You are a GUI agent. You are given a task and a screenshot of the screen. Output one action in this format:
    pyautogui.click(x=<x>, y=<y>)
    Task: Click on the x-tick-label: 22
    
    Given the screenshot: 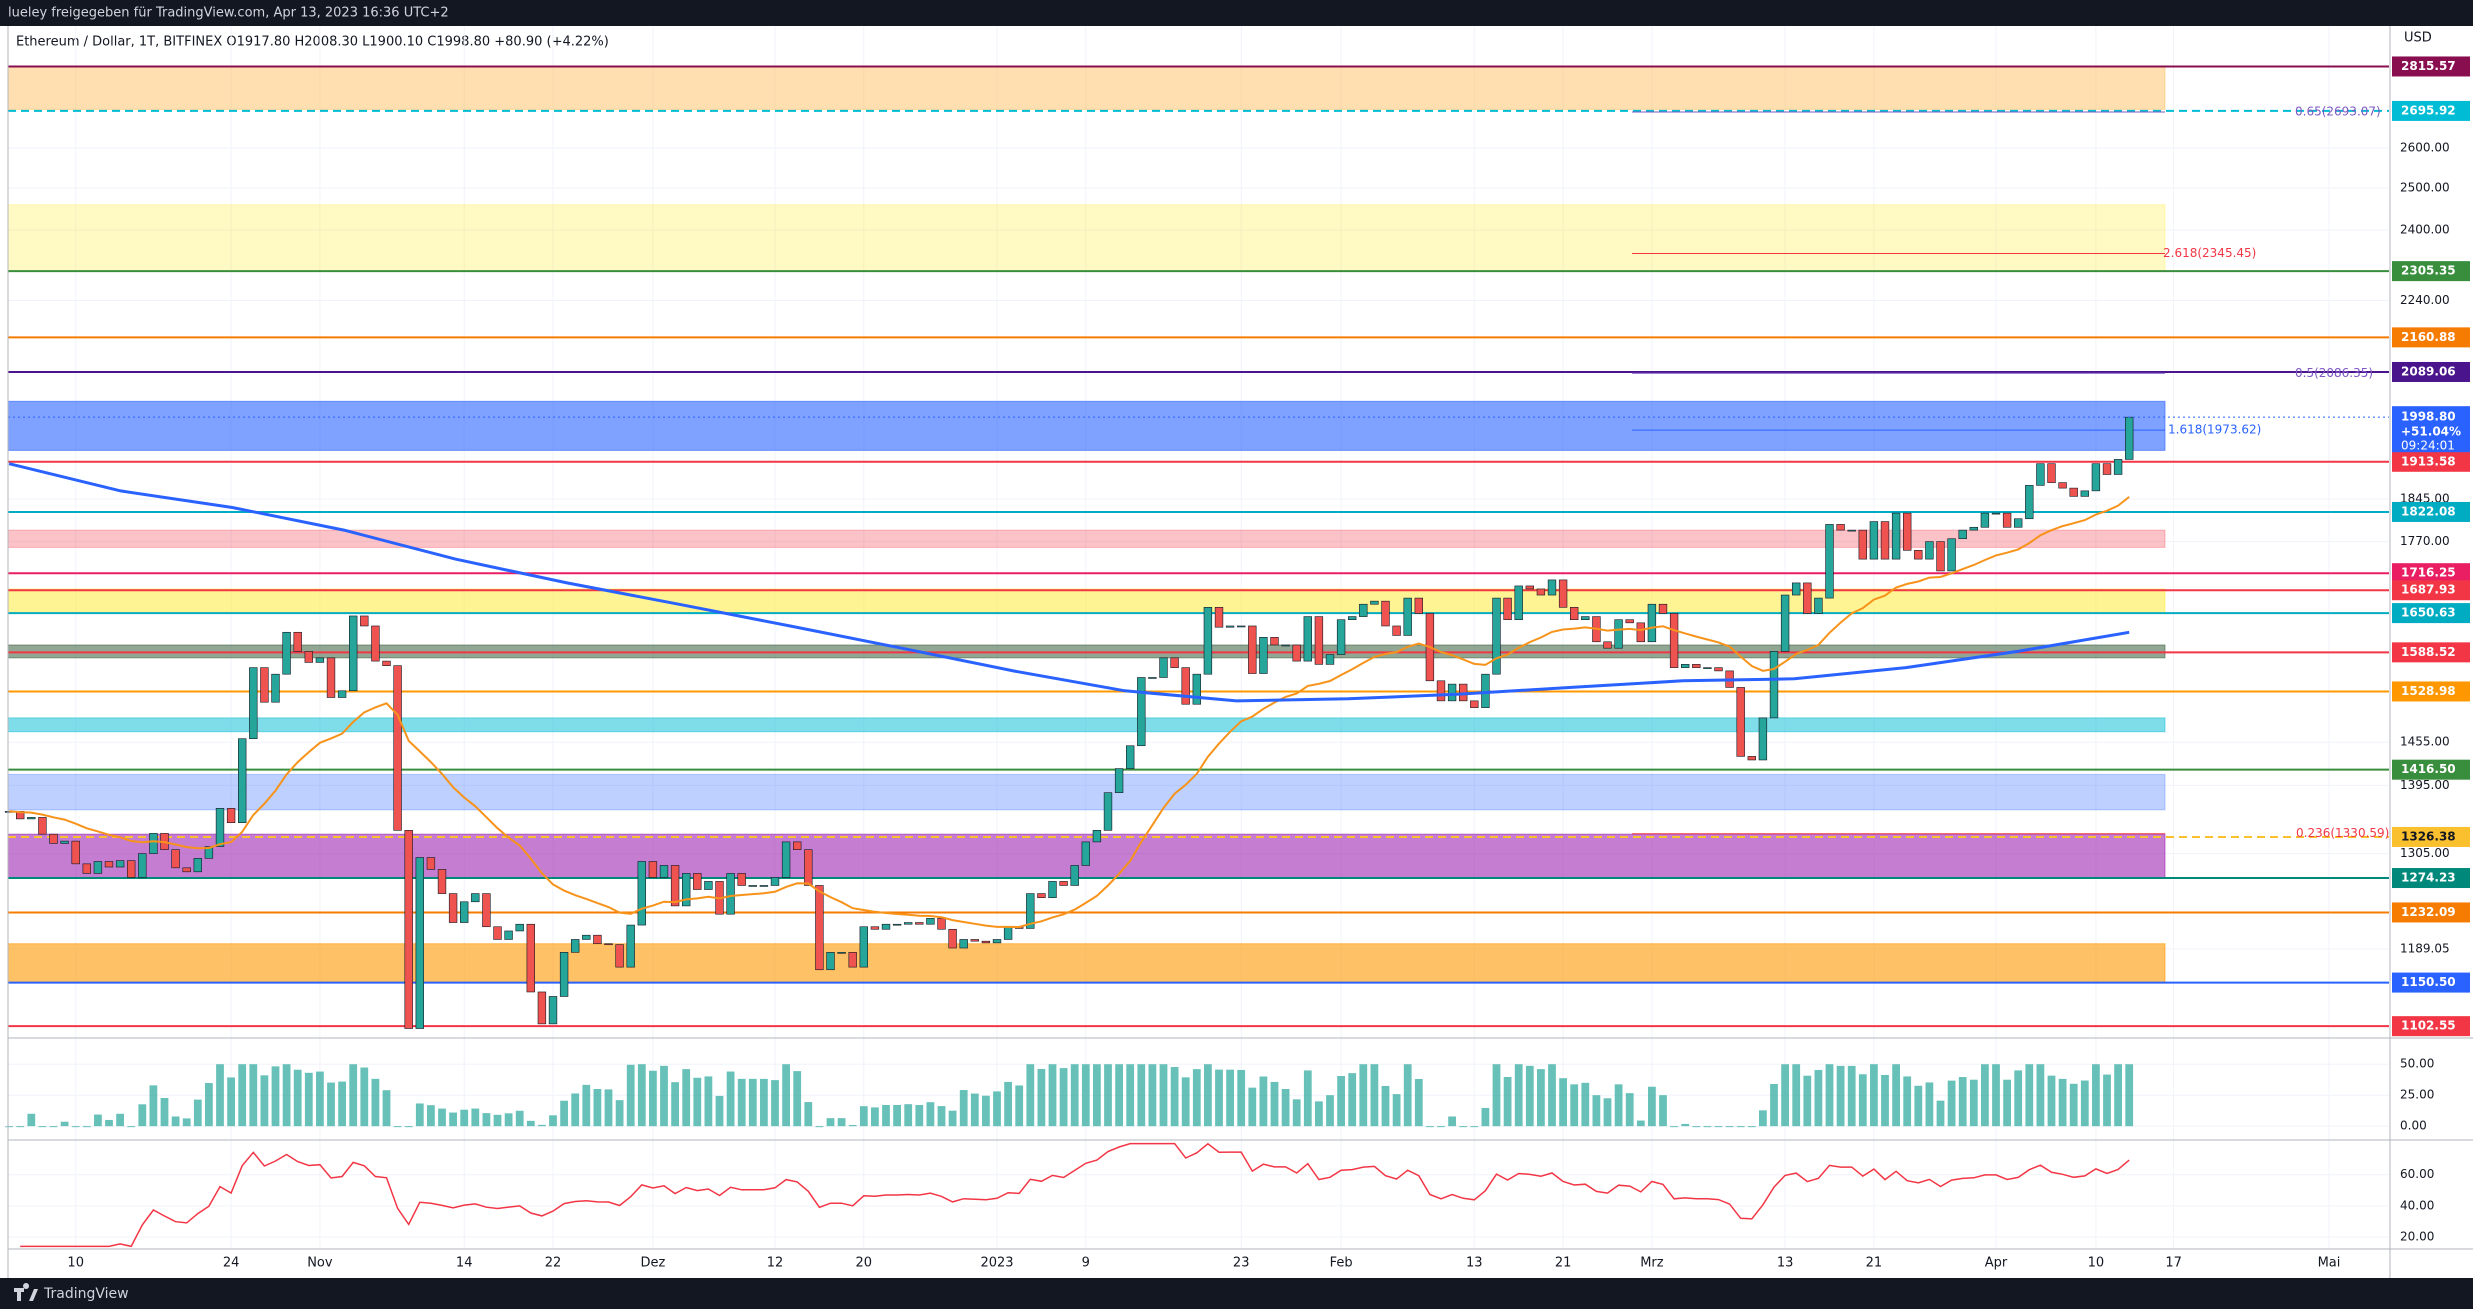 What is the action you would take?
    pyautogui.click(x=553, y=1263)
    